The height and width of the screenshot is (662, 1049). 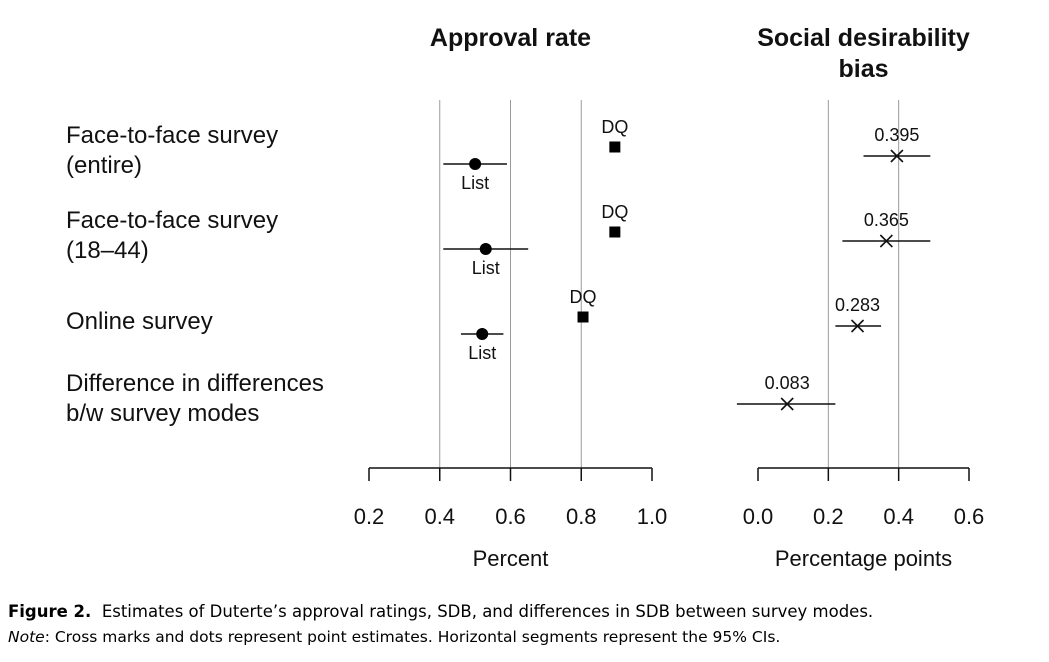 What do you see at coordinates (583, 317) in the screenshot?
I see `dq-point-online-survey` at bounding box center [583, 317].